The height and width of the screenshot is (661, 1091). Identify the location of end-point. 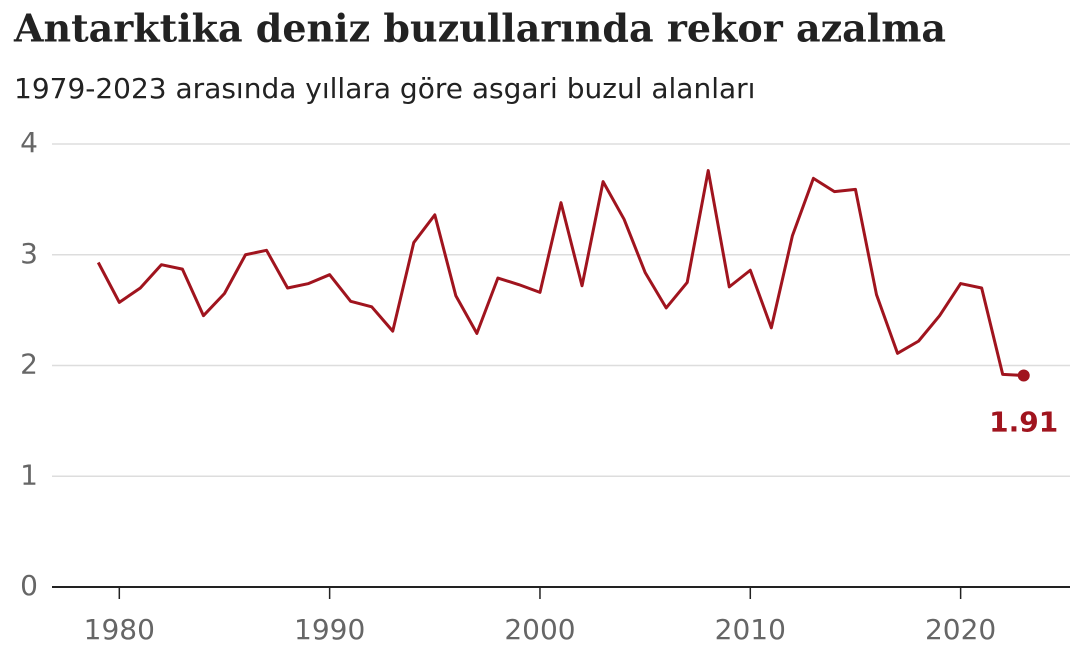
(1023, 375).